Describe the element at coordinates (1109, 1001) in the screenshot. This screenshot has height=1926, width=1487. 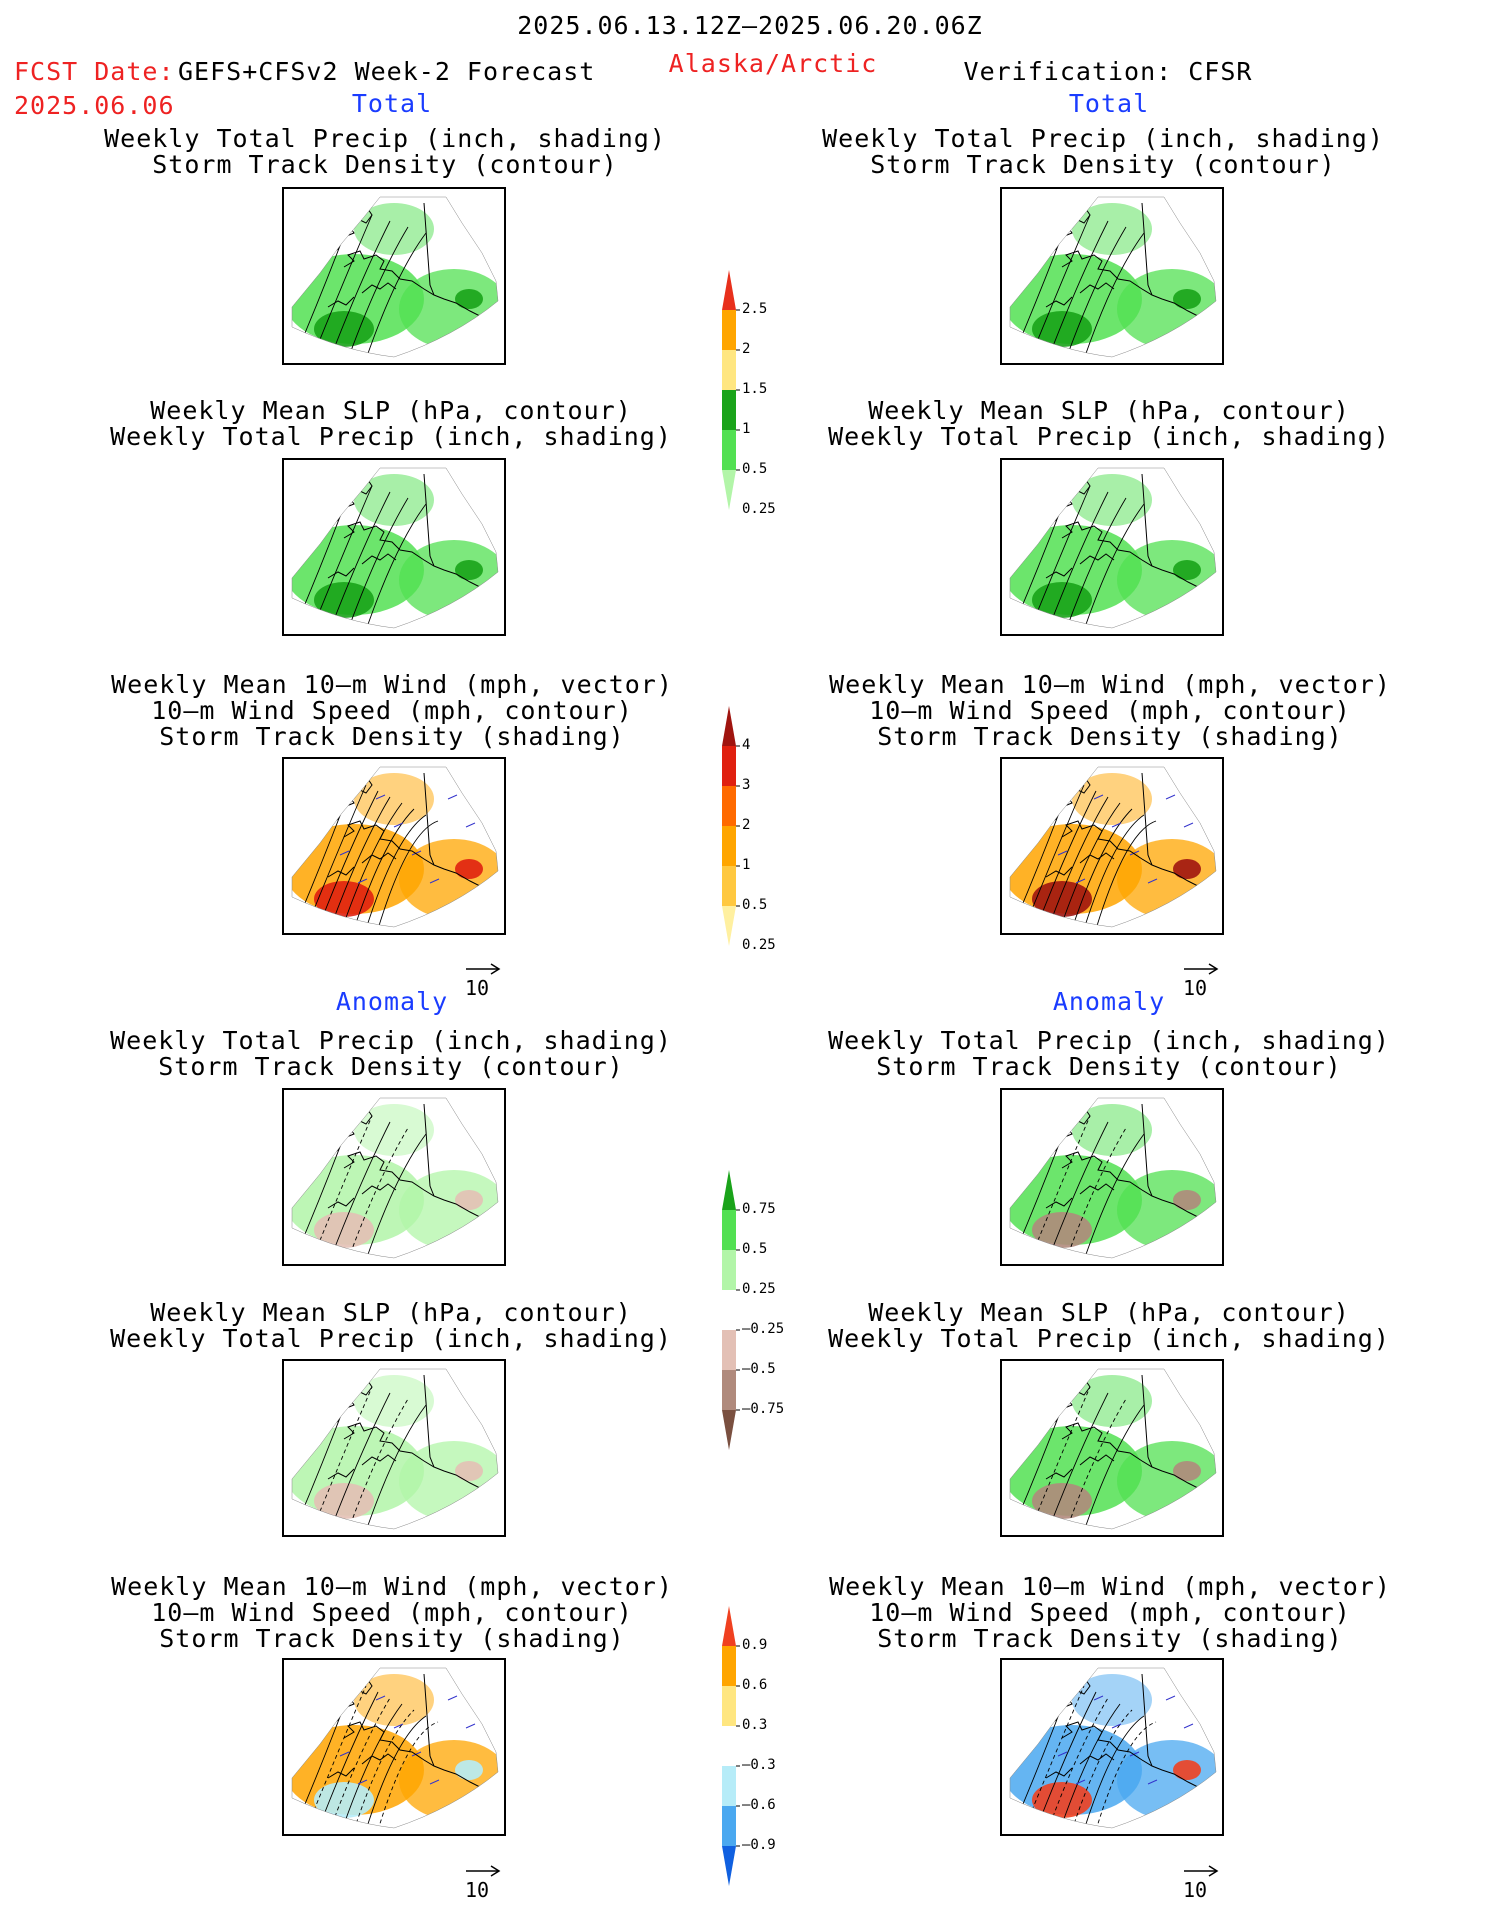
I see `section-anomaly-right: Anomaly` at that location.